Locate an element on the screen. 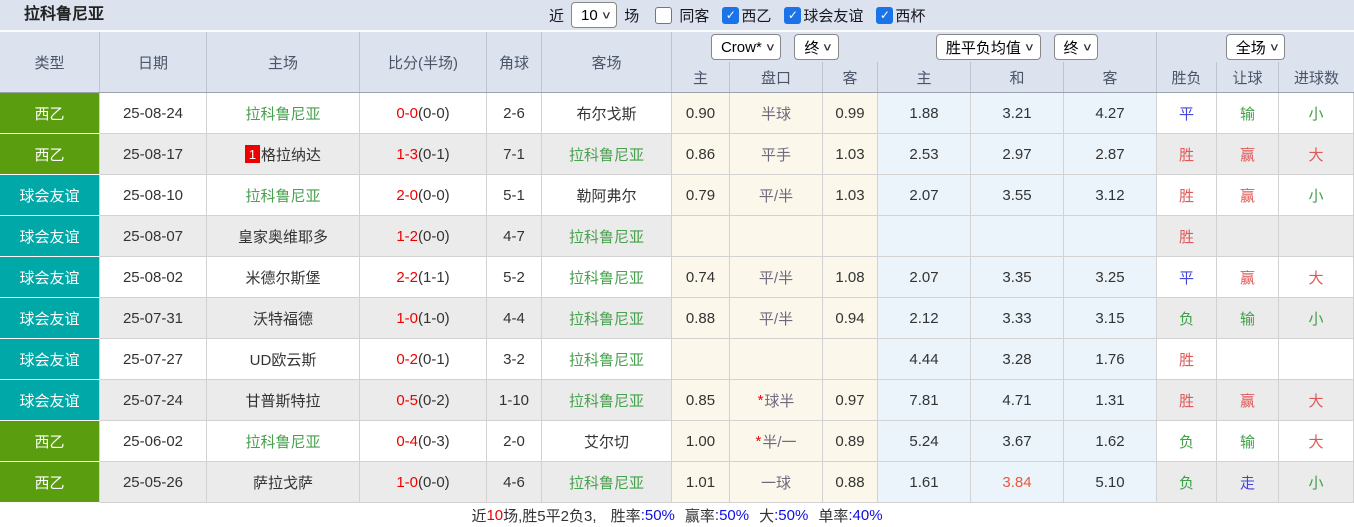  recent-count-select: 10 ∨ is located at coordinates (594, 15).